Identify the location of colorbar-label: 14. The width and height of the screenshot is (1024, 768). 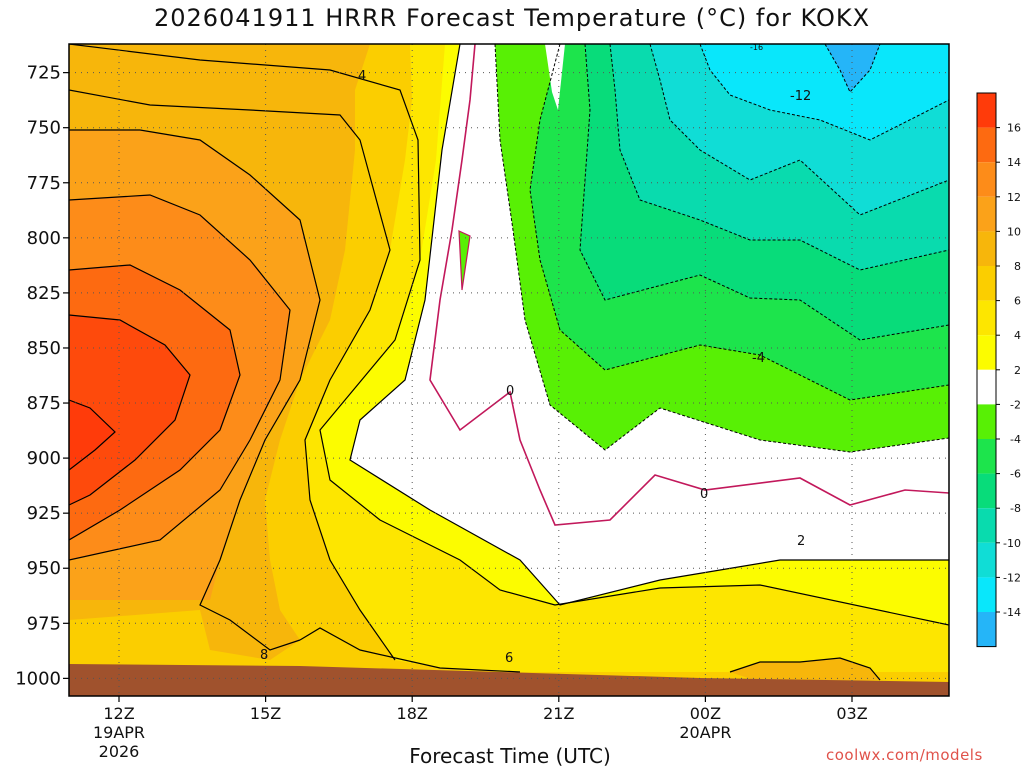
(1014, 162).